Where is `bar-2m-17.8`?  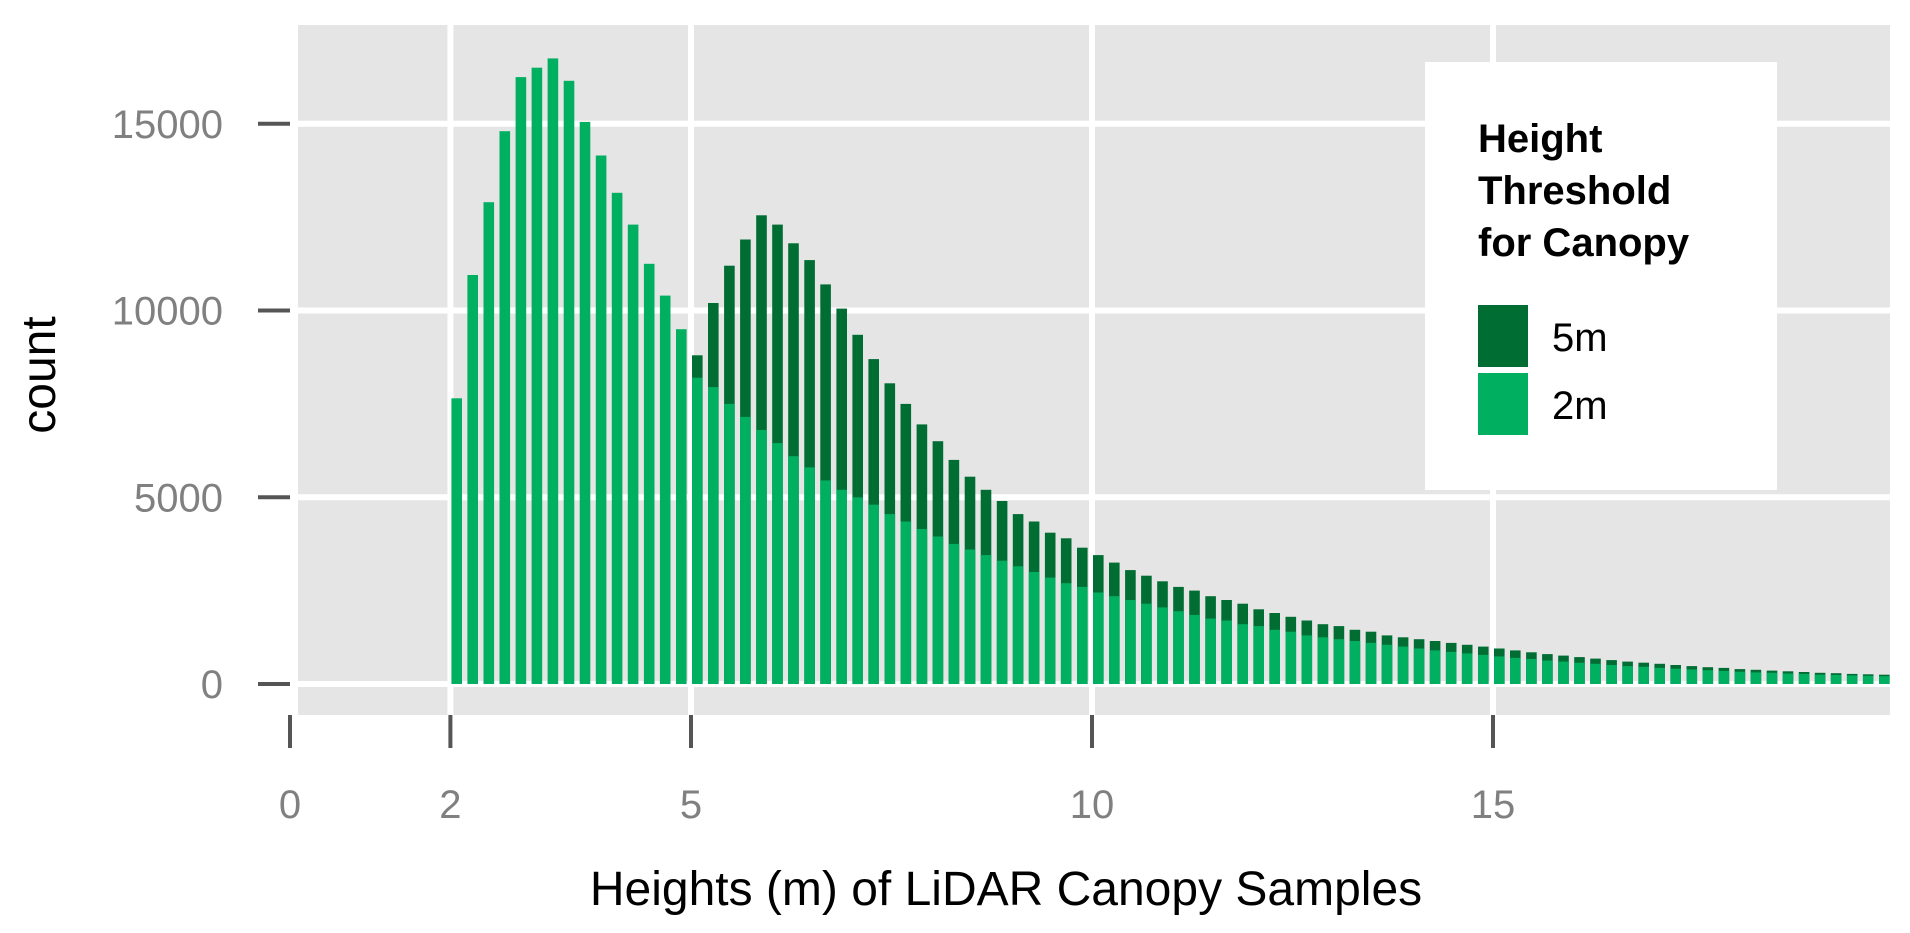
bar-2m-17.8 is located at coordinates (1724, 677).